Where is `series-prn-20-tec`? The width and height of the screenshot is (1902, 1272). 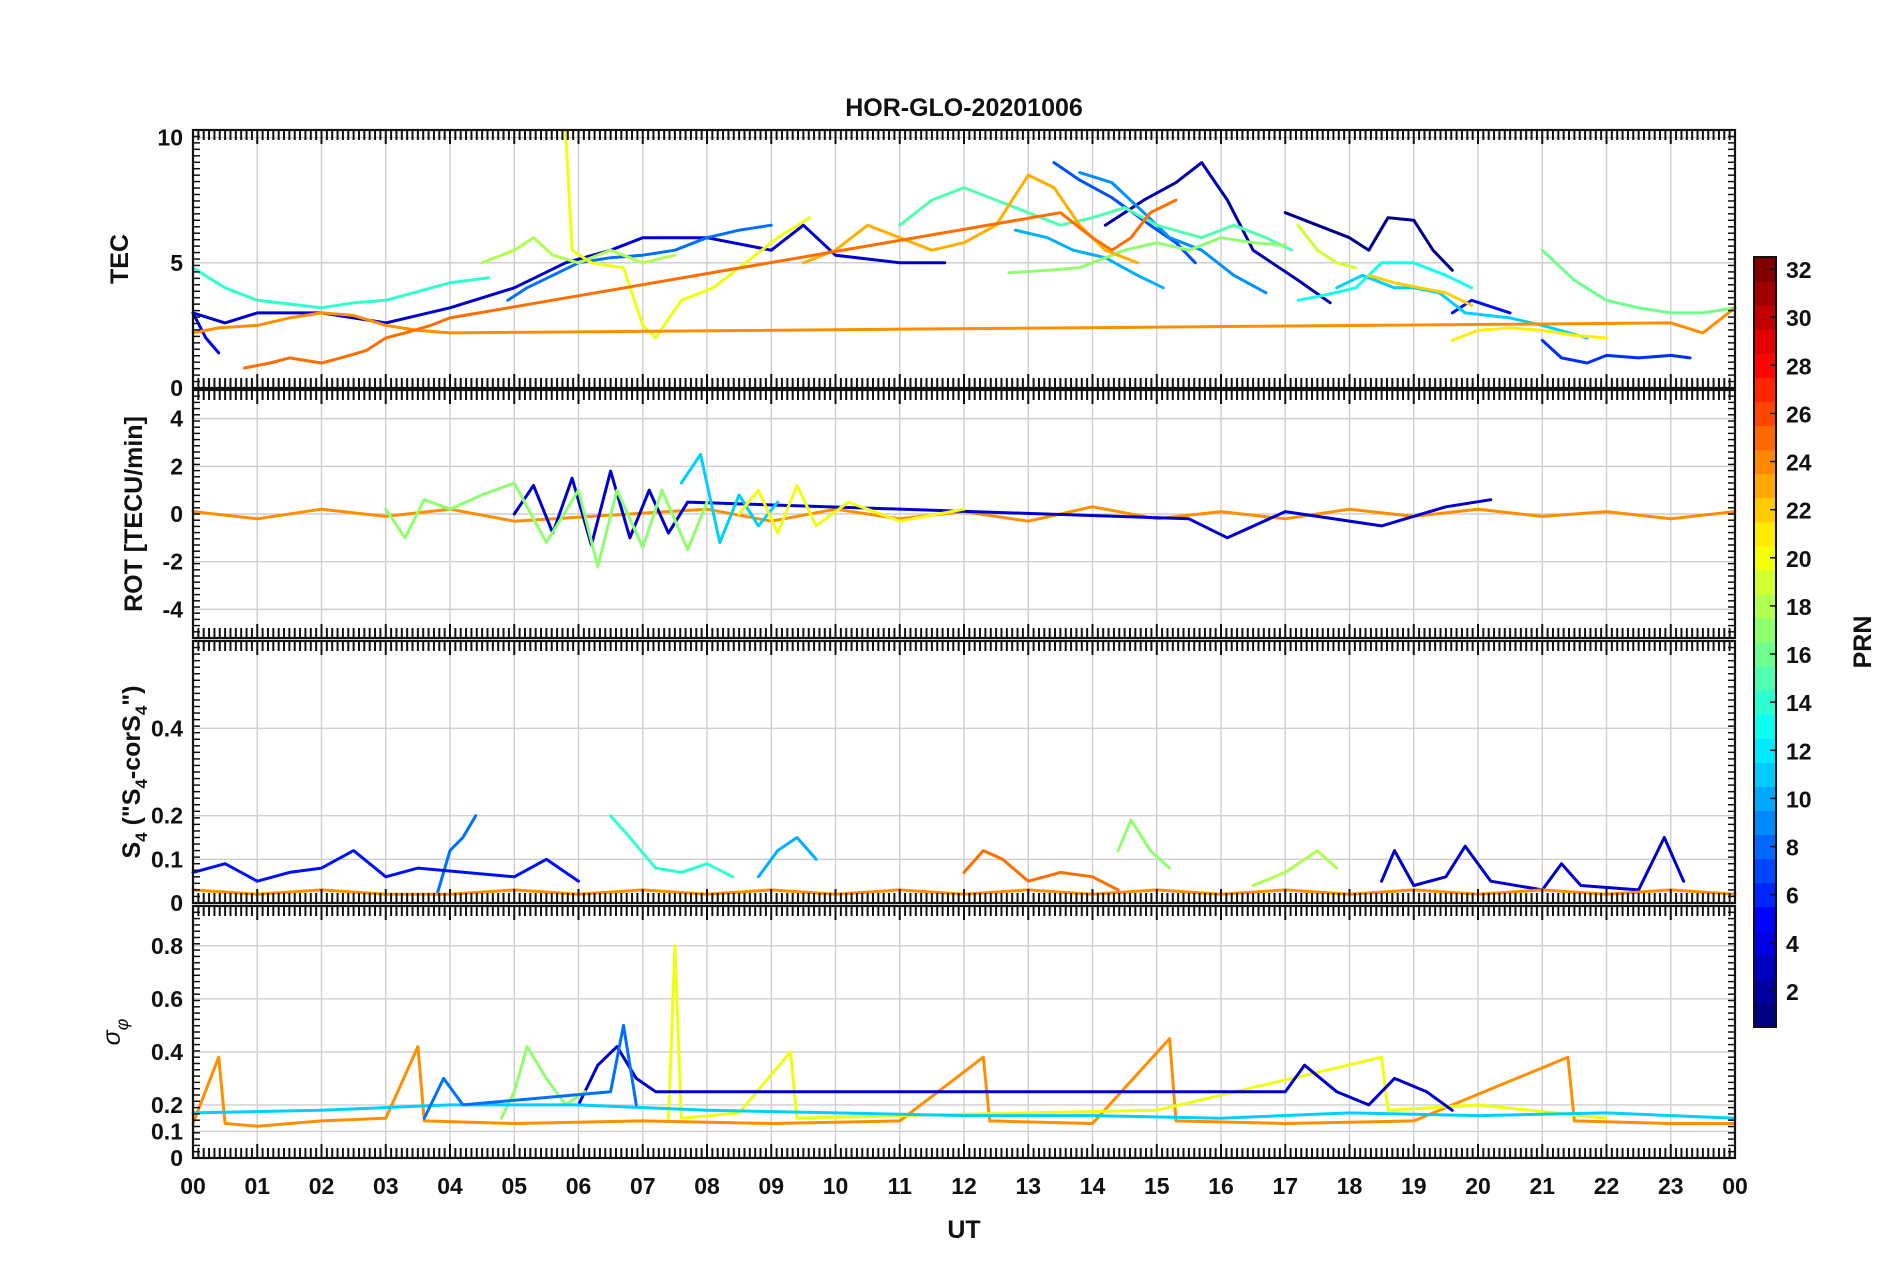 series-prn-20-tec is located at coordinates (688, 234).